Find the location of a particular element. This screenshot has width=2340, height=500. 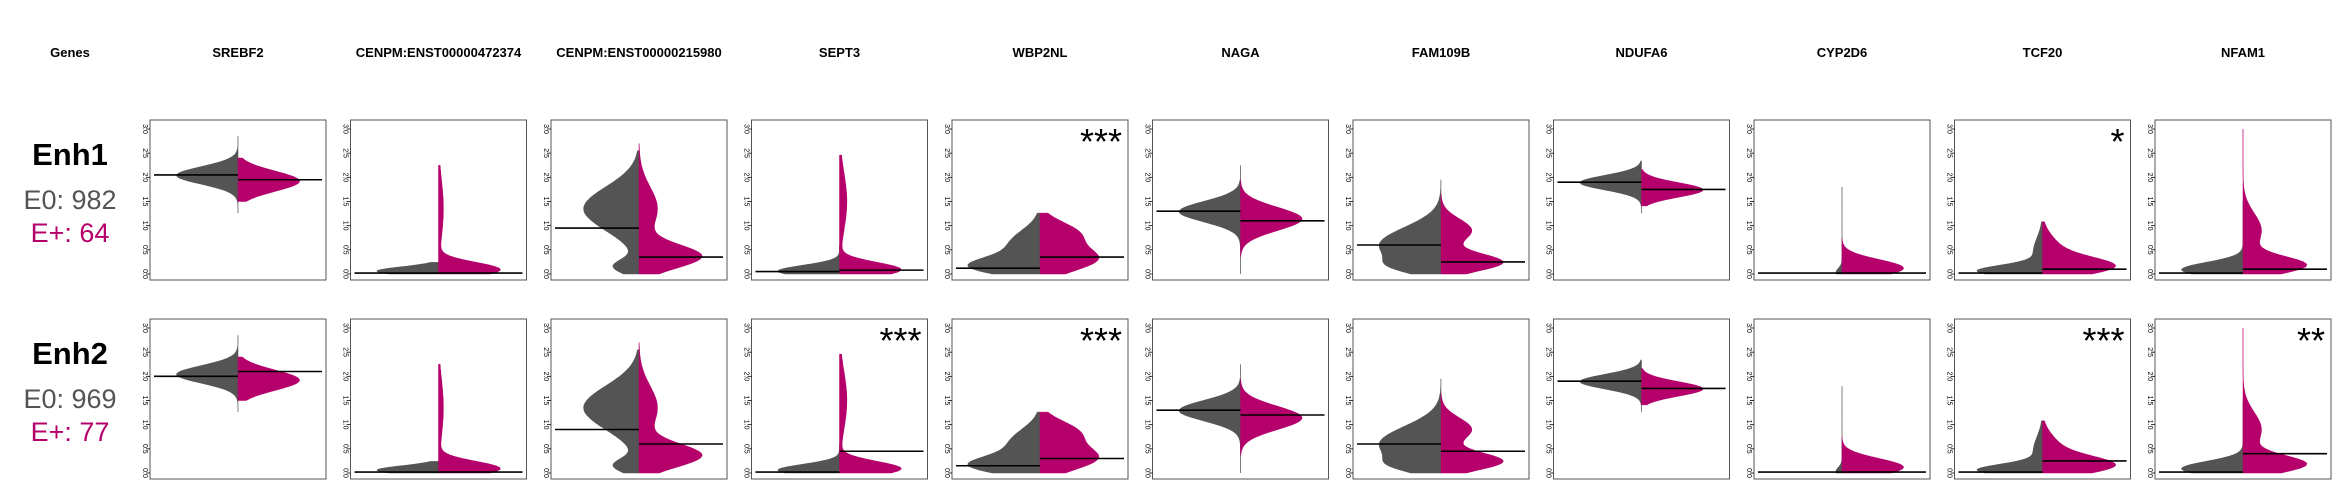

gene-header-5: NAGA is located at coordinates (1240, 52).